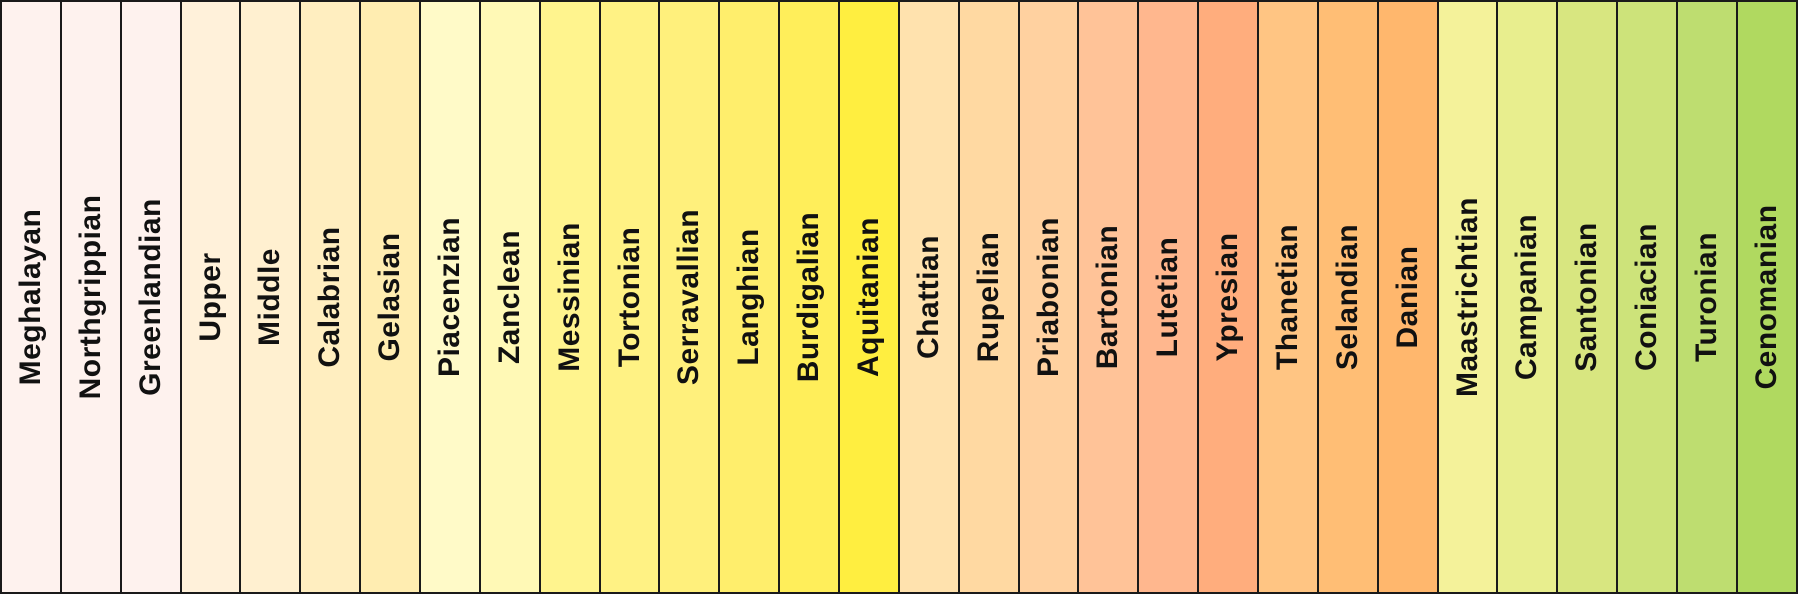 This screenshot has height=594, width=1798. I want to click on stage-column: Middle, so click(271, 297).